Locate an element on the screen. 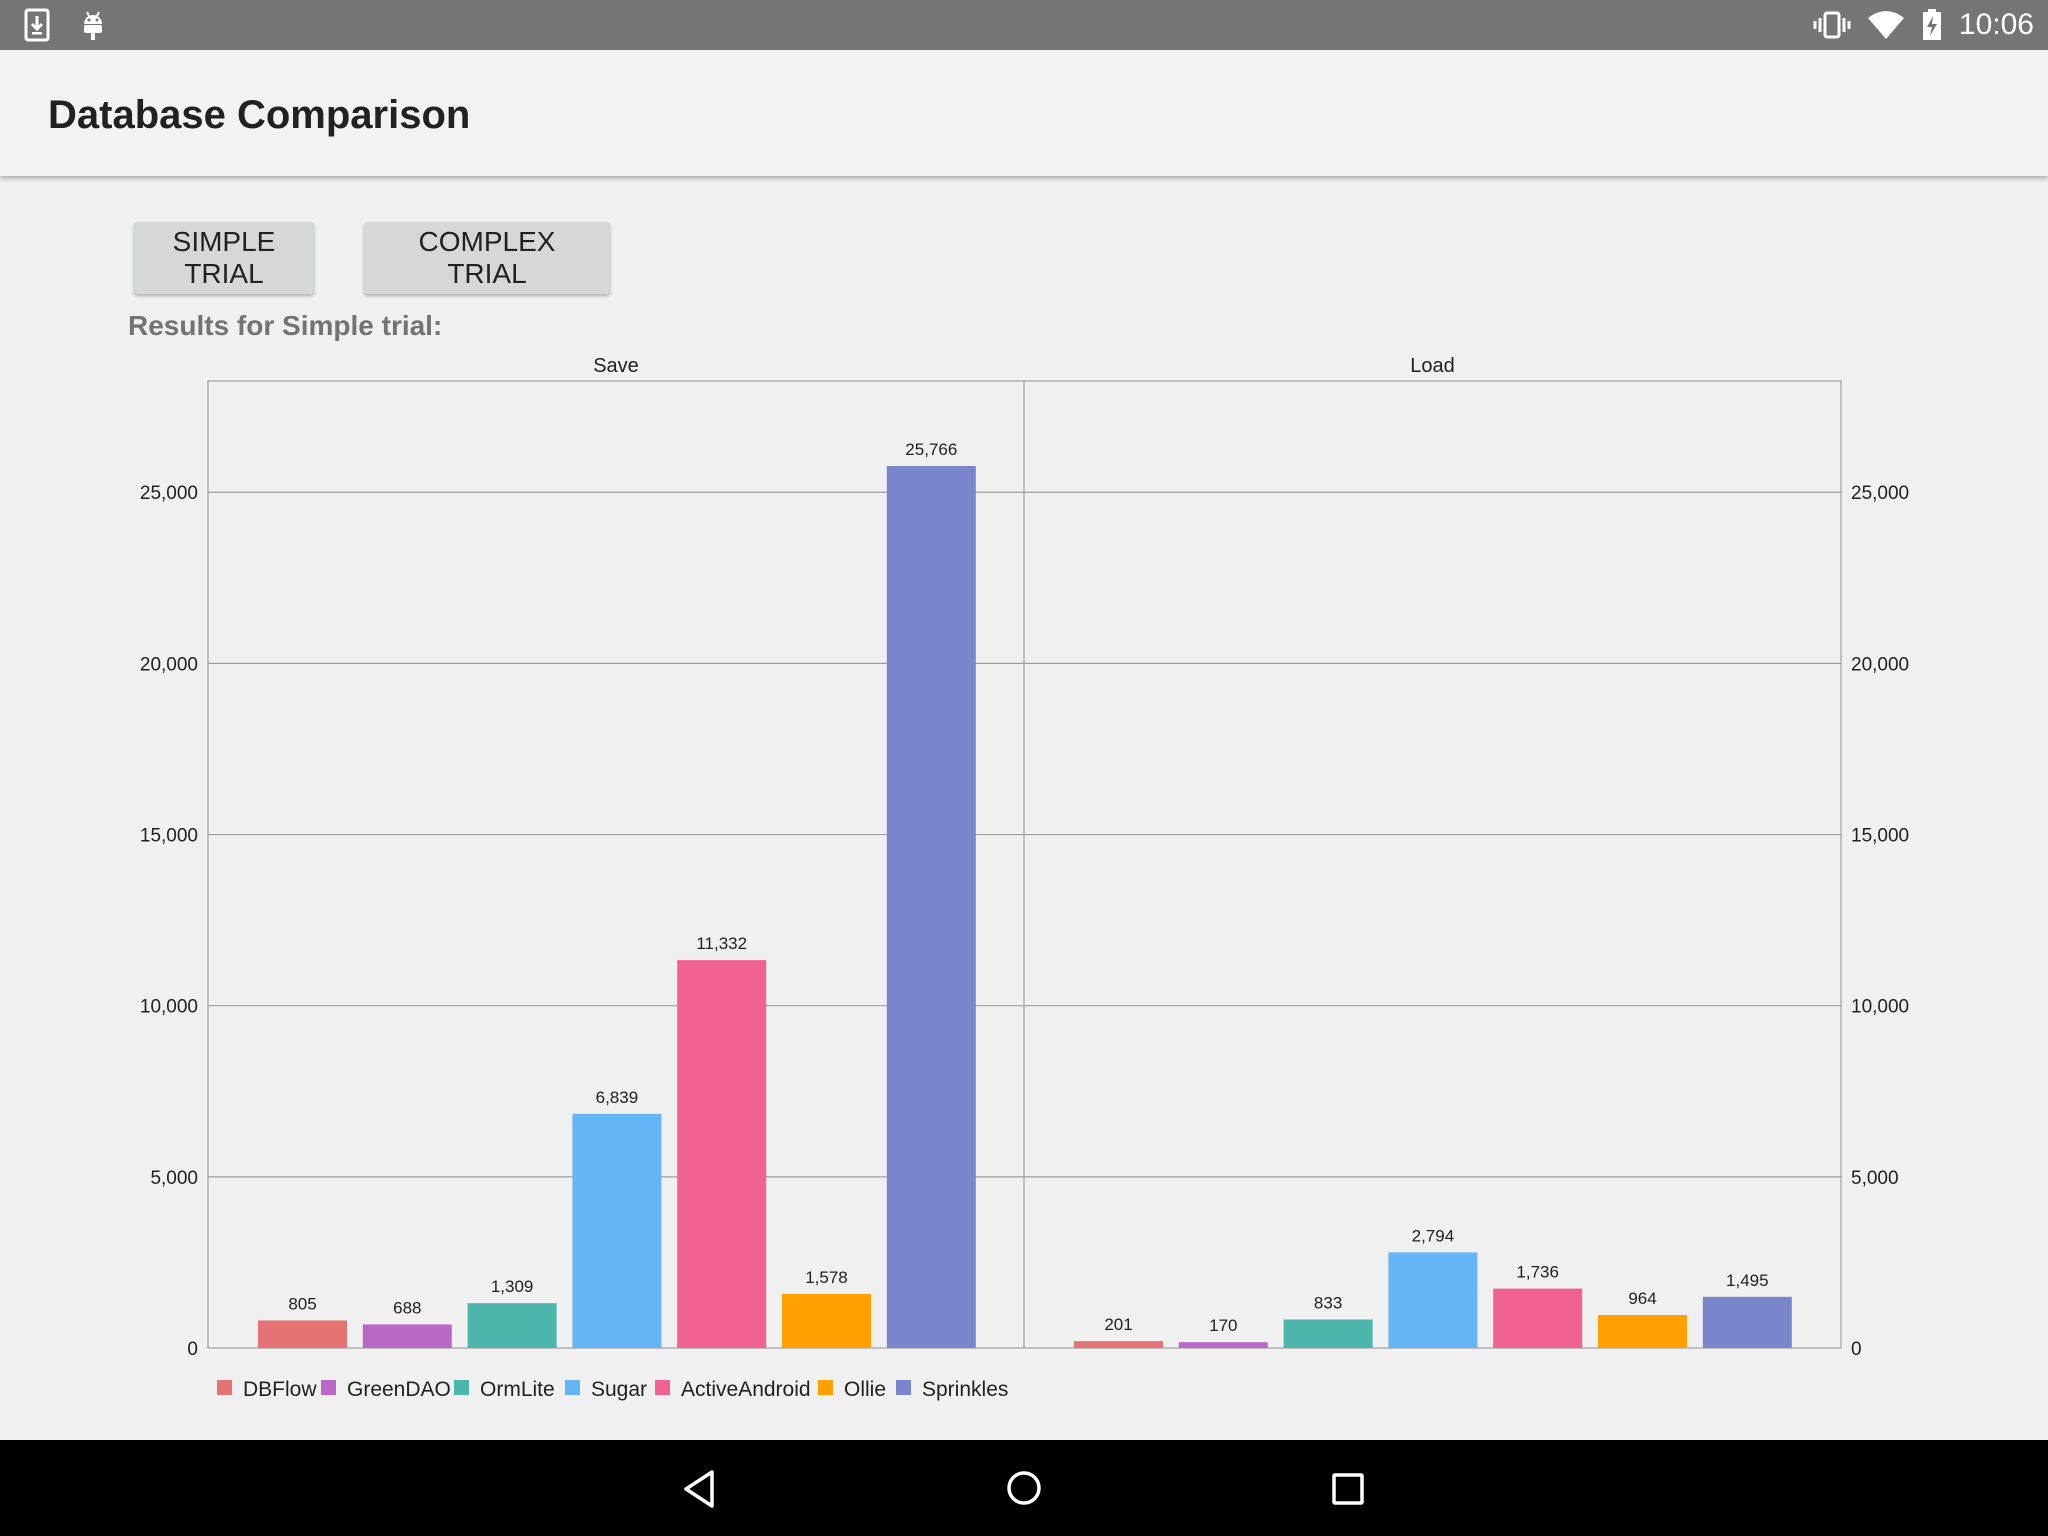  value-label: 6,839 is located at coordinates (617, 1097).